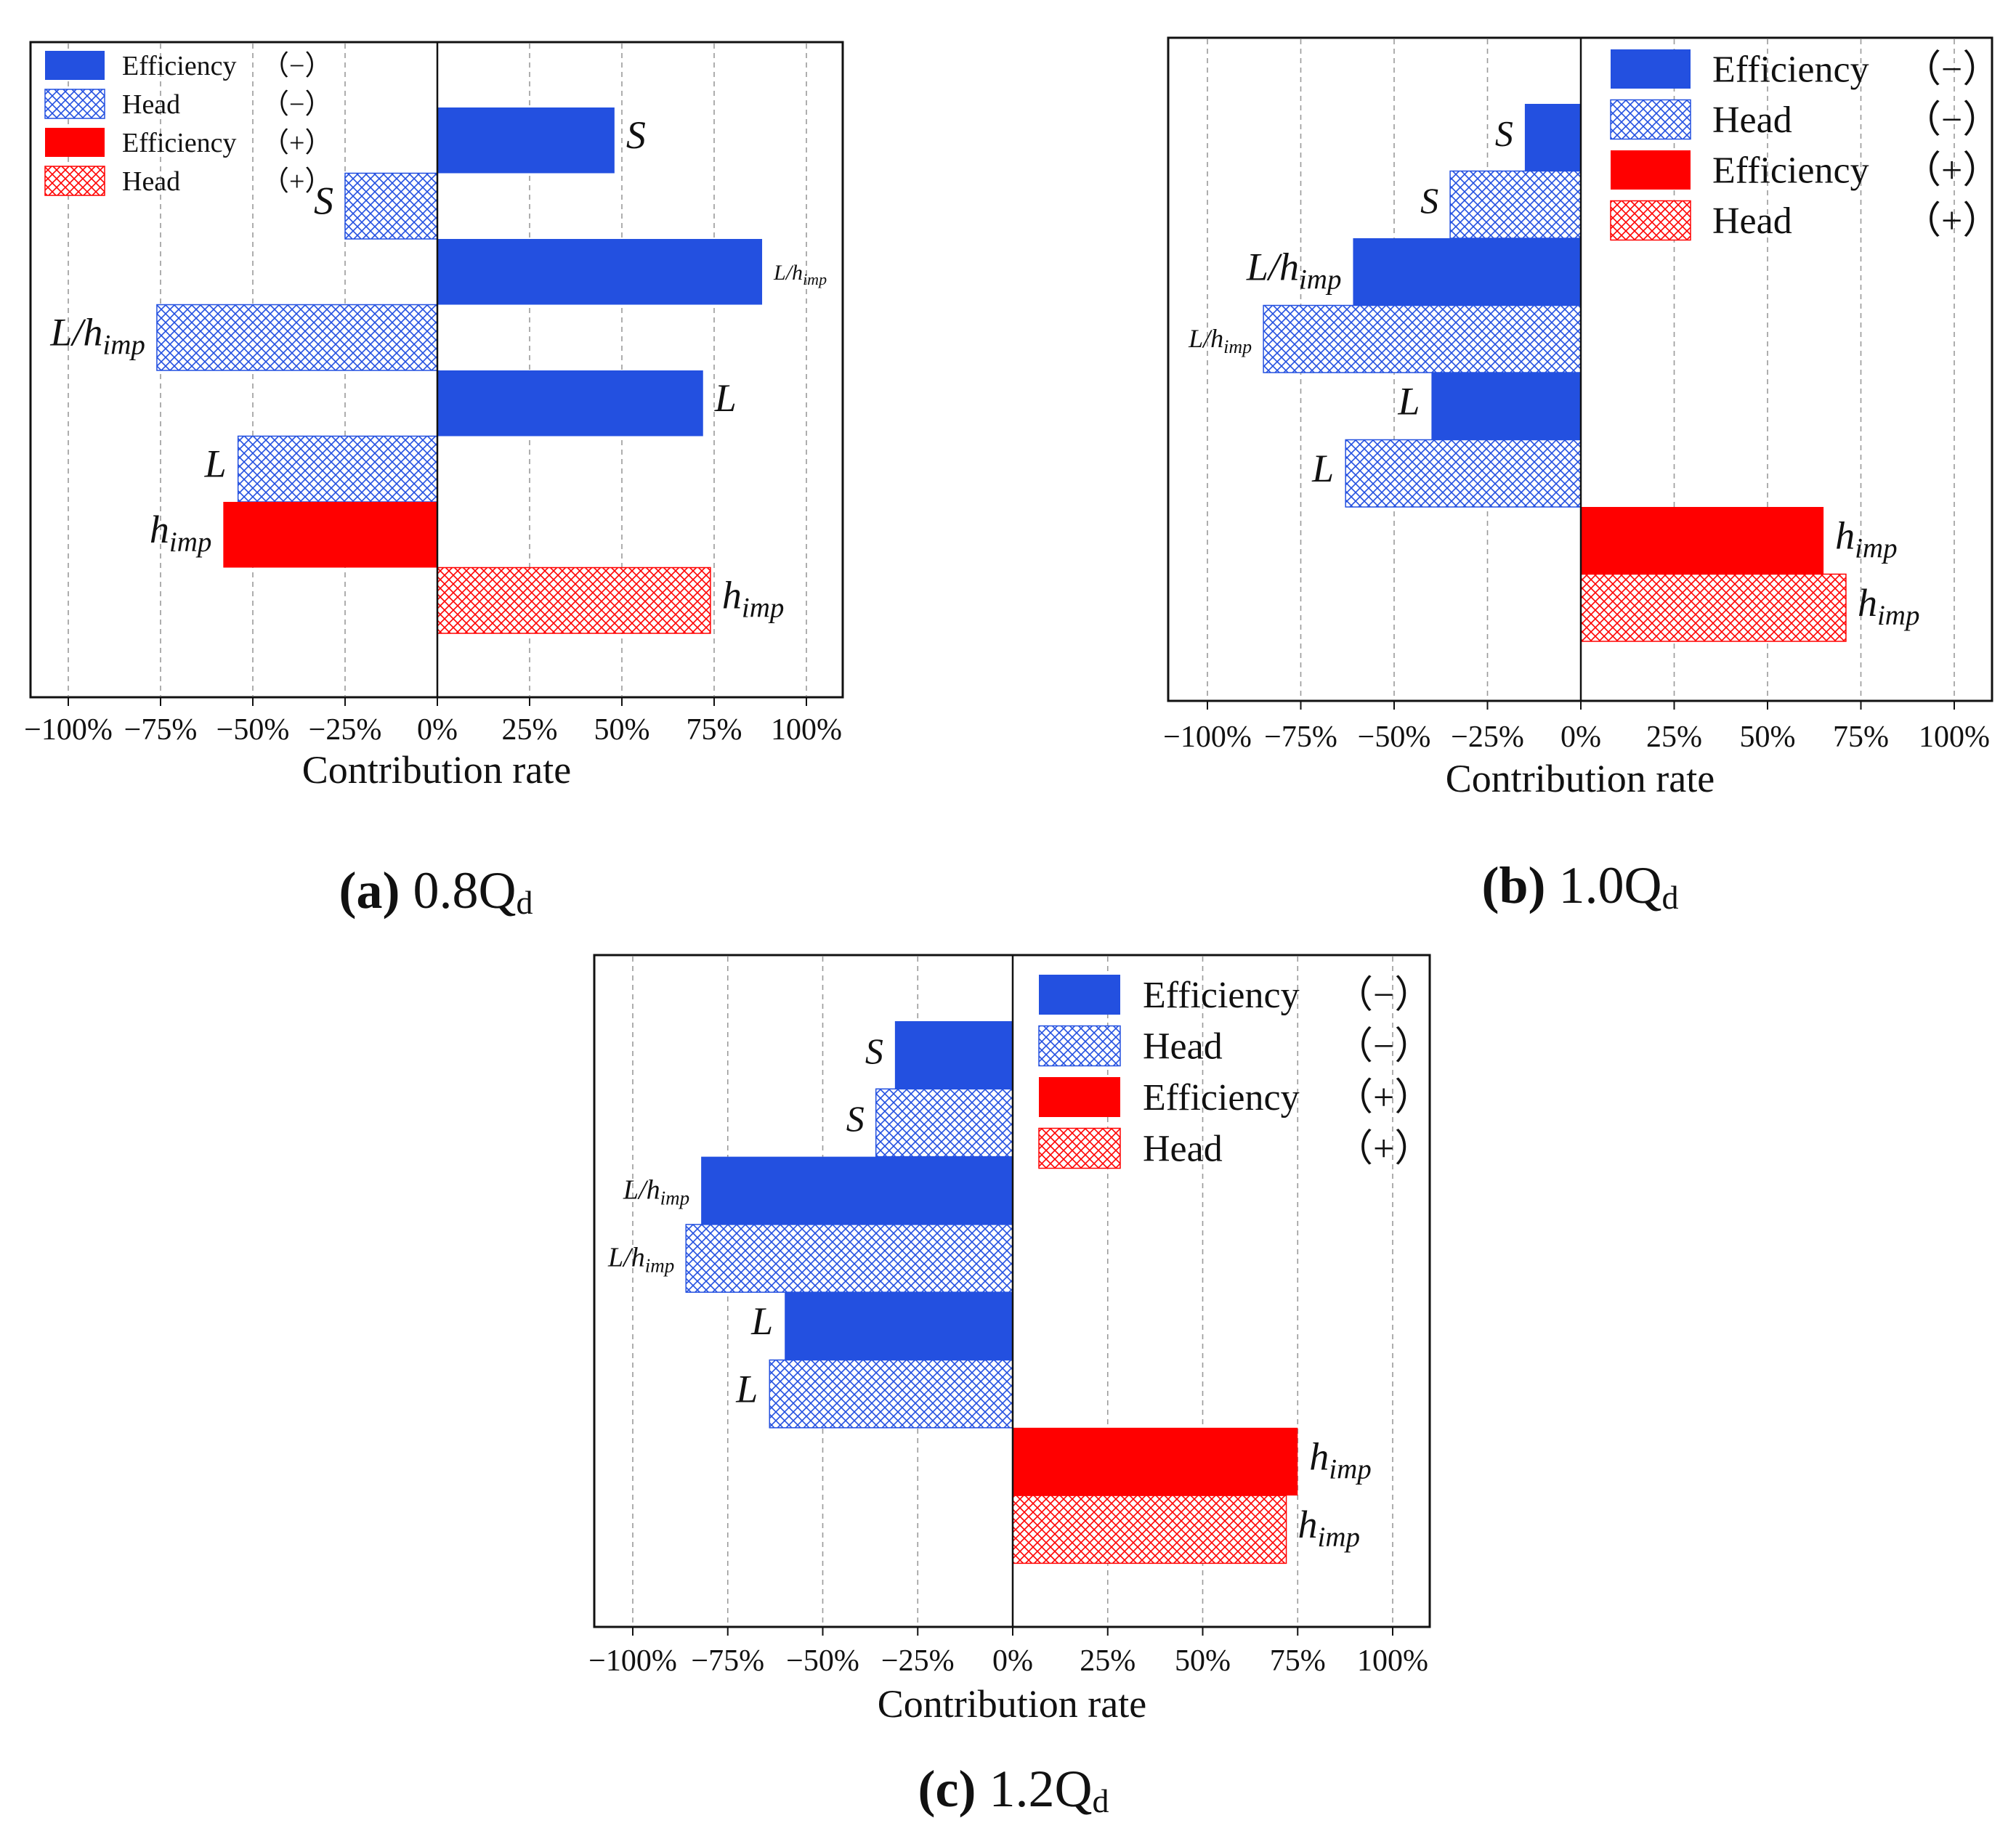  What do you see at coordinates (1079, 1097) in the screenshot?
I see `legend-swatch-efficiency-pos` at bounding box center [1079, 1097].